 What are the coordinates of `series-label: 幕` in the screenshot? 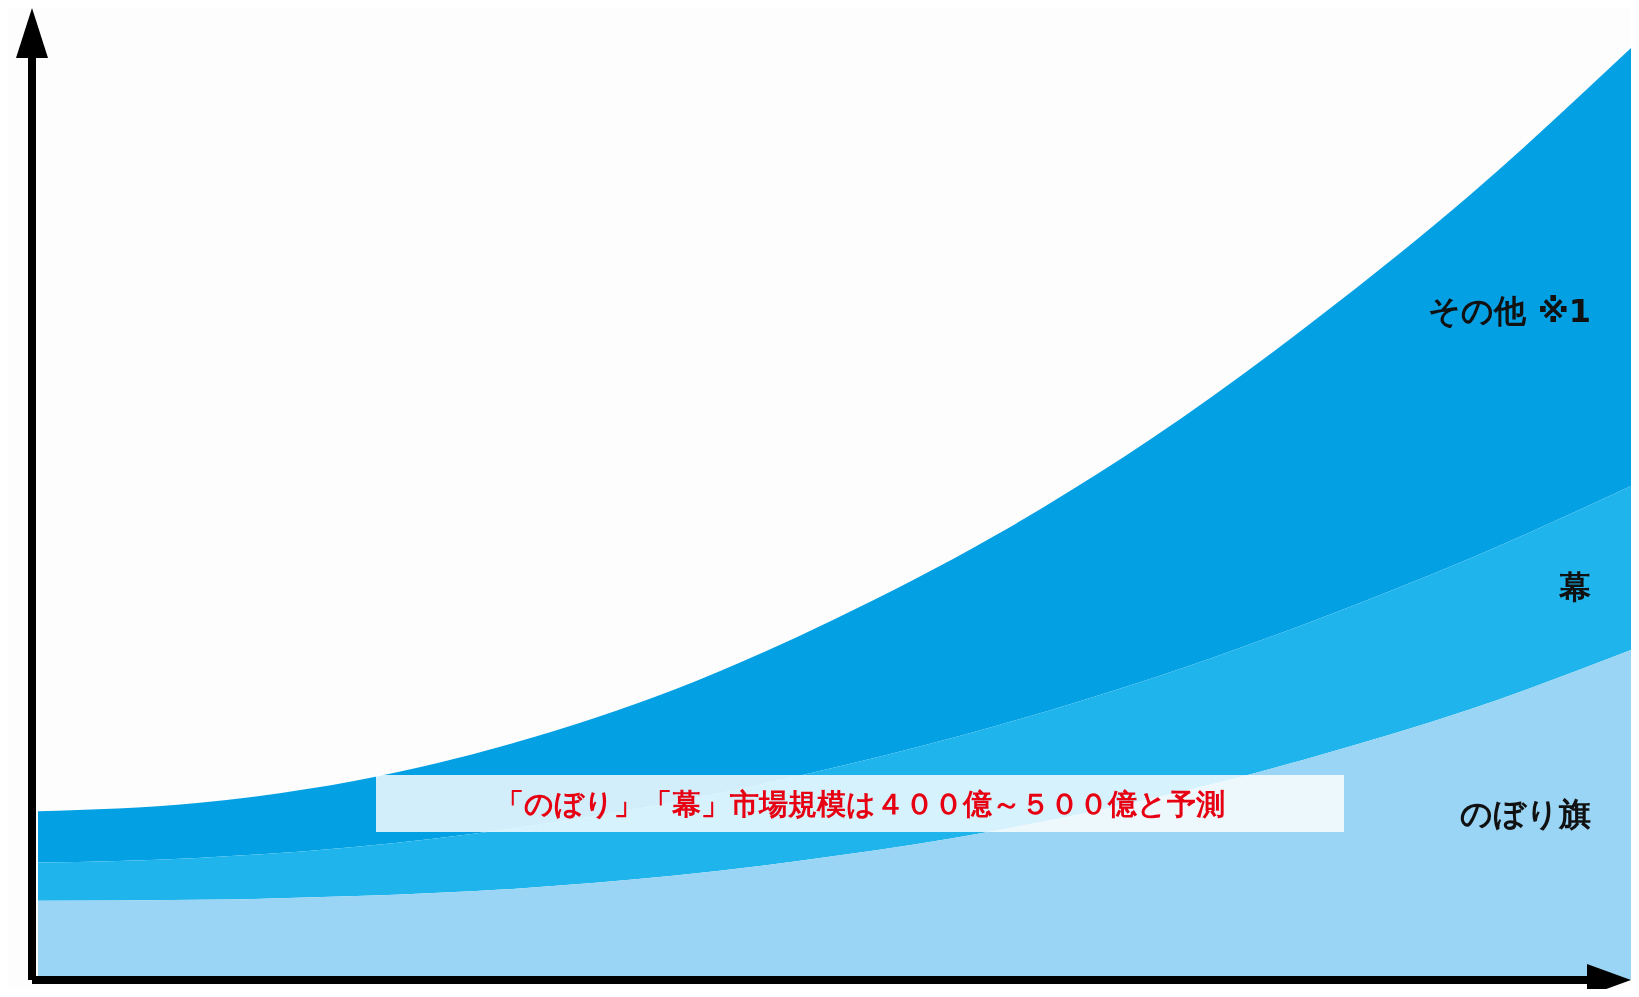 It's located at (1574, 587).